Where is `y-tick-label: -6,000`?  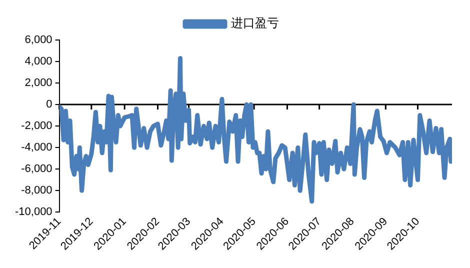 y-tick-label: -6,000 is located at coordinates (36, 169).